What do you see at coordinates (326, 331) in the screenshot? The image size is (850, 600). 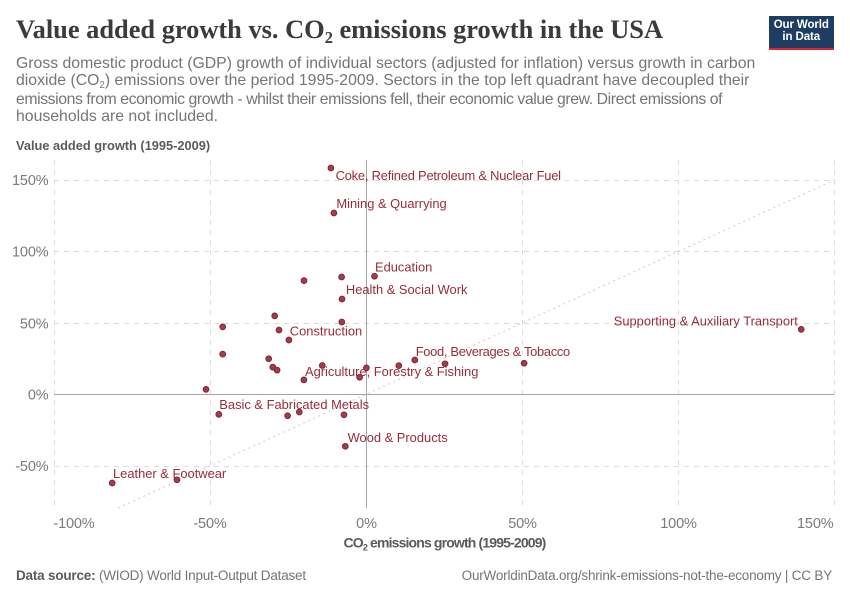 I see `svg-text: Construction` at bounding box center [326, 331].